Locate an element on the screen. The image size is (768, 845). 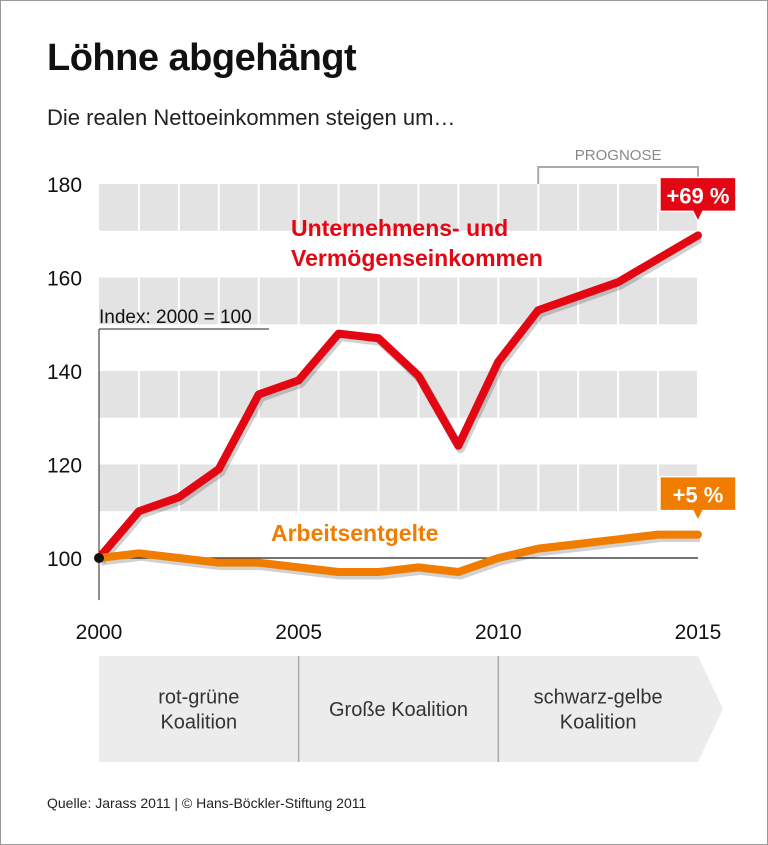
x-tick-label: 2015 is located at coordinates (698, 632).